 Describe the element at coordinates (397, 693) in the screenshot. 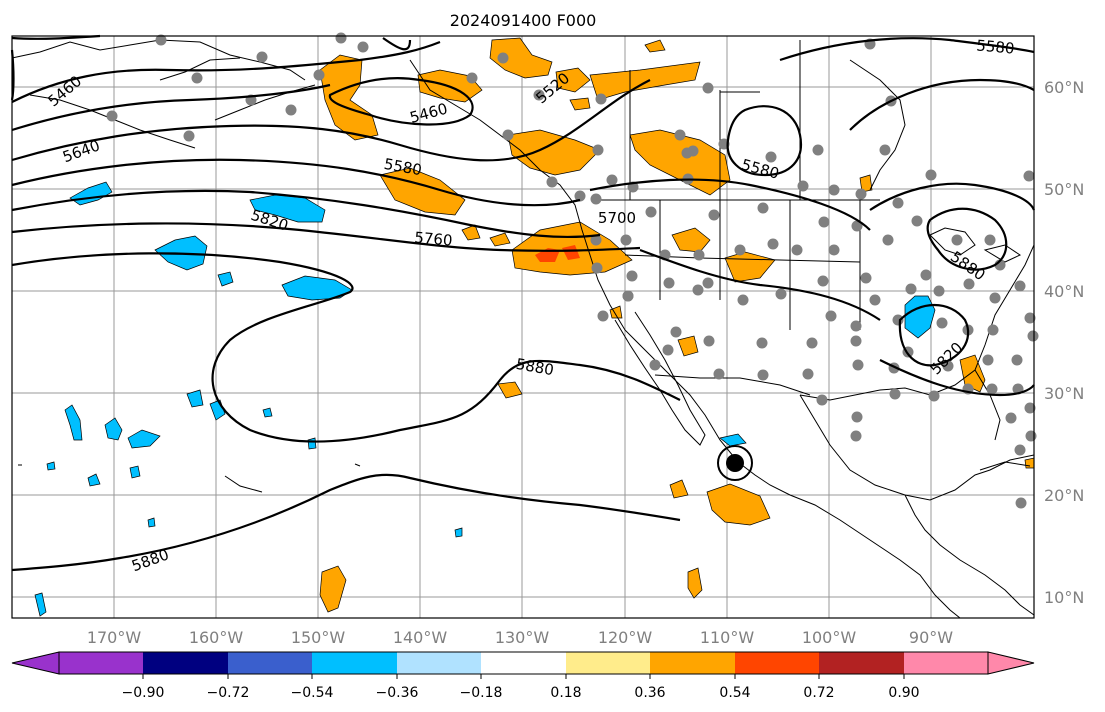

I see `colorbar-tick-label: −0.36` at that location.